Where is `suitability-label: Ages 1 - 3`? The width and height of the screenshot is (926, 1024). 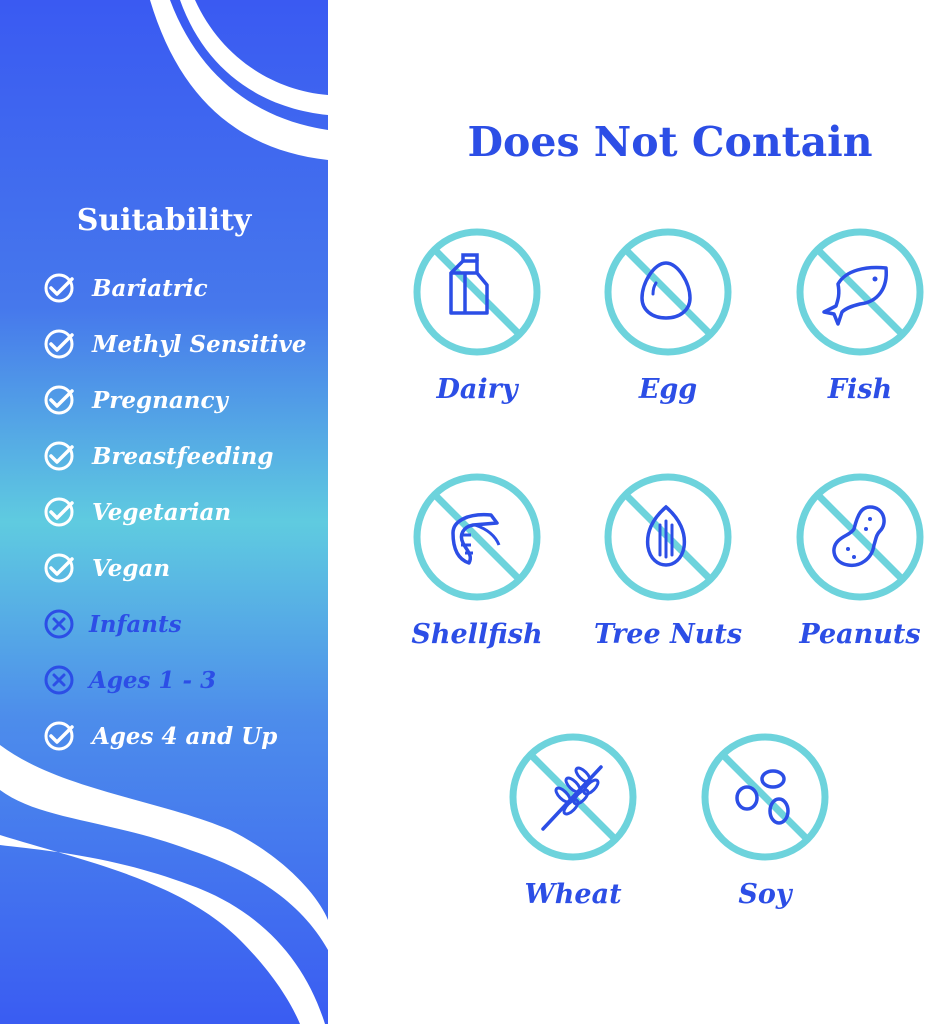
suitability-label: Ages 1 - 3 is located at coordinates (153, 680).